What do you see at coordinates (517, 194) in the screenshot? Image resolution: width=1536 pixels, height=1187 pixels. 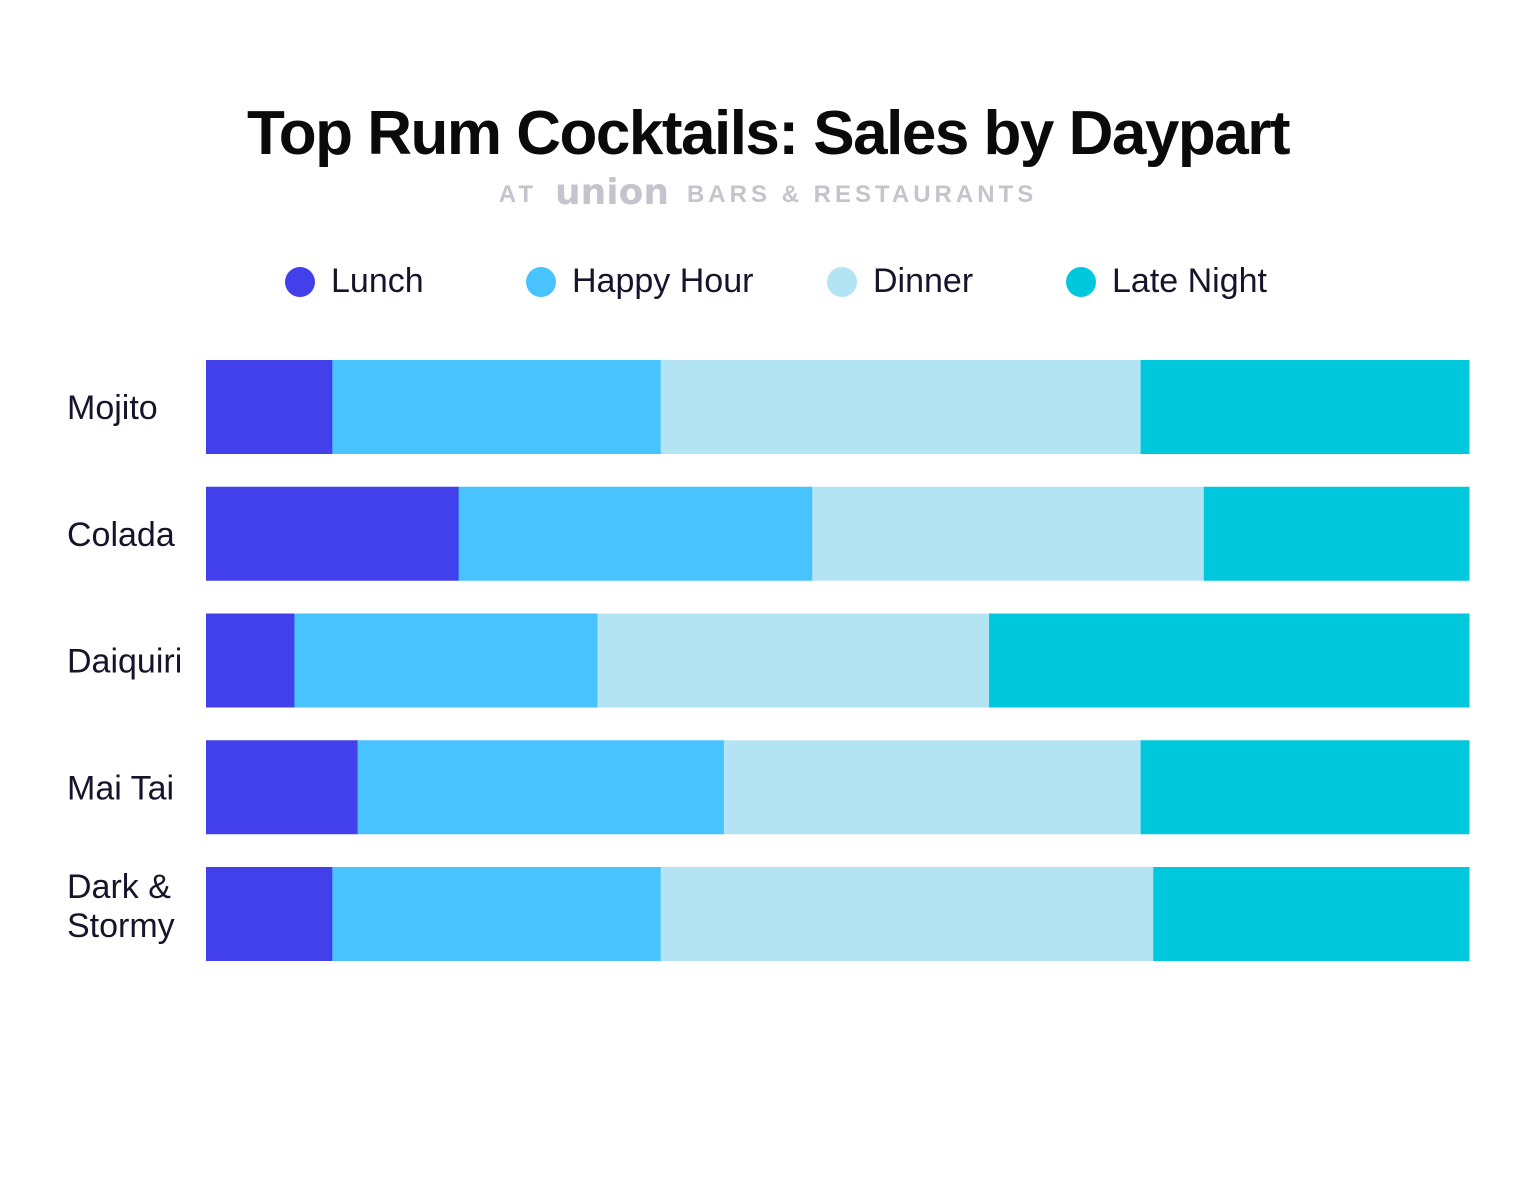 I see `subtitle-prefix: AT` at bounding box center [517, 194].